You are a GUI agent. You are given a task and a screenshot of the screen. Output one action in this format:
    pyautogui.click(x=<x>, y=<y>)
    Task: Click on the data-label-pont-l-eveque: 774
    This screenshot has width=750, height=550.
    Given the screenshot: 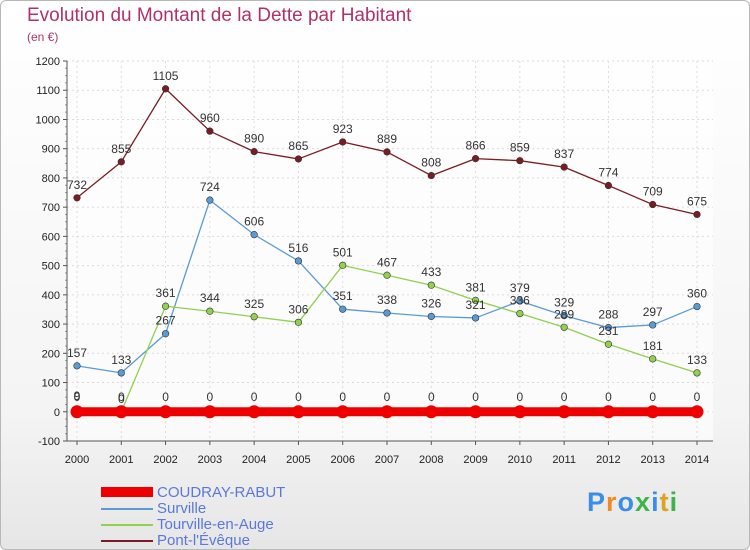 What is the action you would take?
    pyautogui.click(x=608, y=173)
    